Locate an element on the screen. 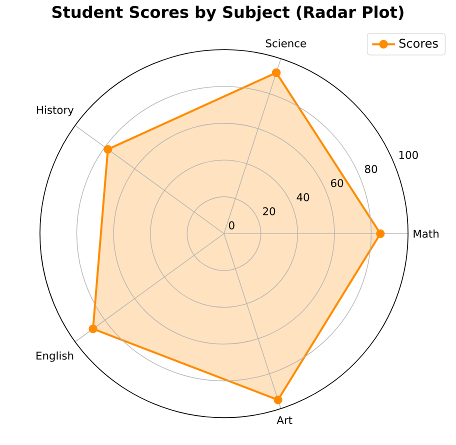  y-tick-label: 80 is located at coordinates (371, 169).